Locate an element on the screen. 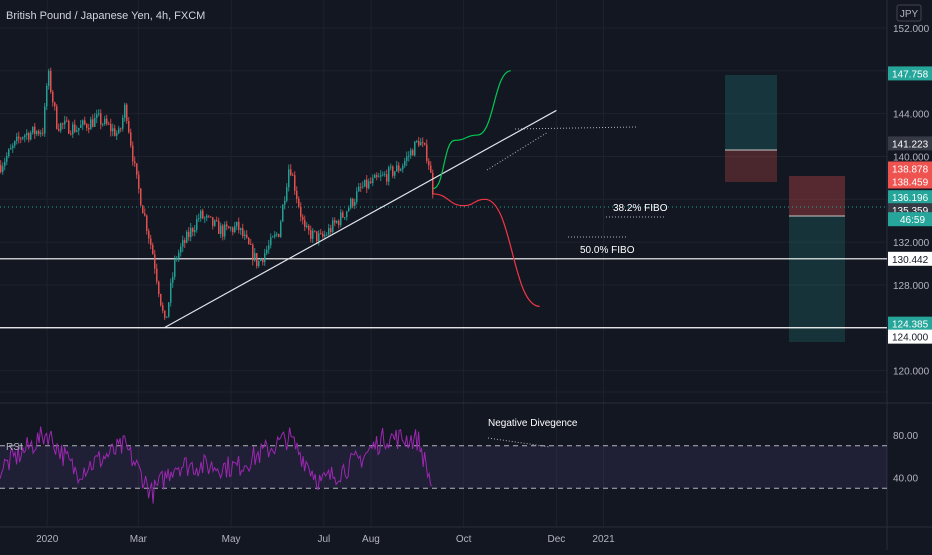 Image resolution: width=932 pixels, height=555 pixels. support-levels is located at coordinates (443, 293).